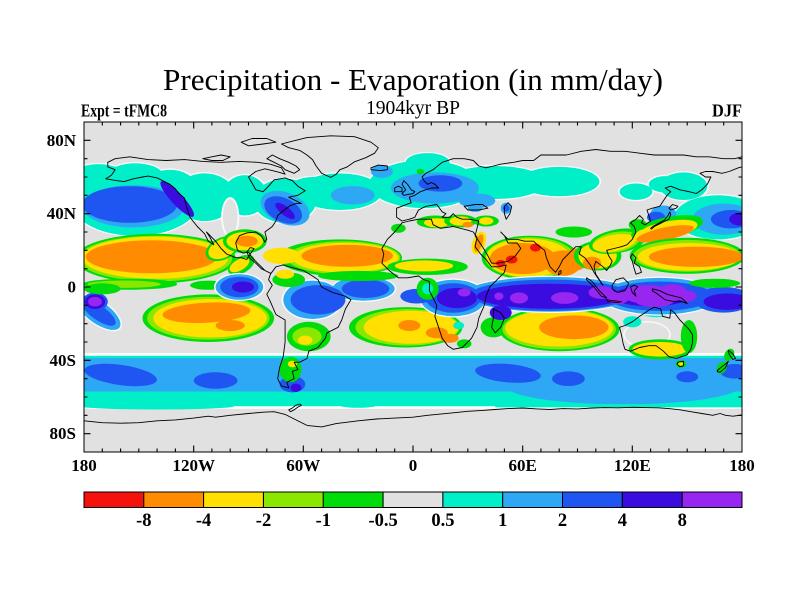 The width and height of the screenshot is (800, 600). I want to click on svg-text: -0.5, so click(382, 521).